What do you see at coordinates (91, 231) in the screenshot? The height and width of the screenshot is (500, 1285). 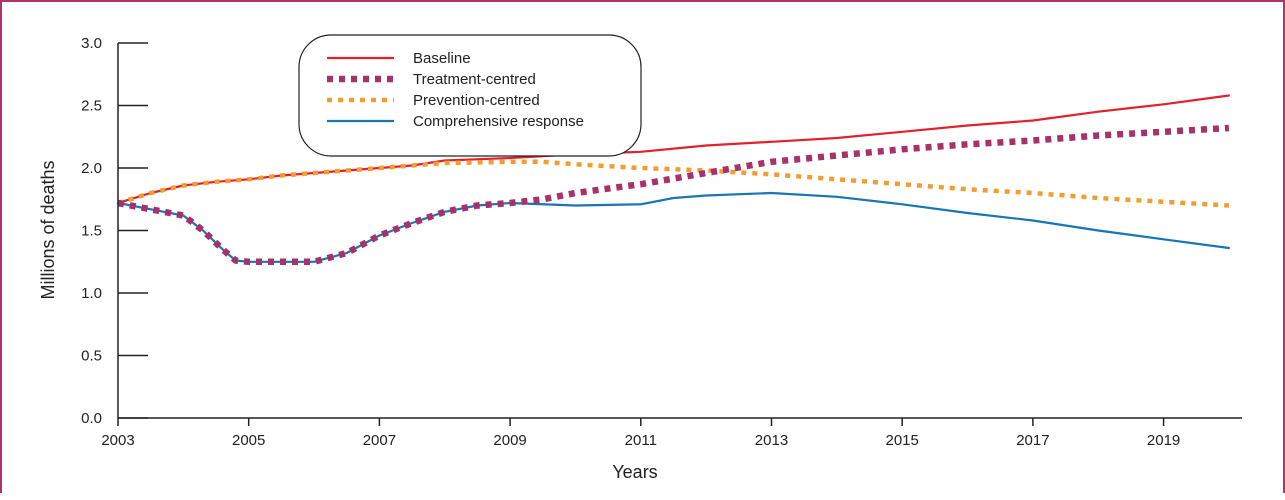 I see `y-tick-label: 1.5` at bounding box center [91, 231].